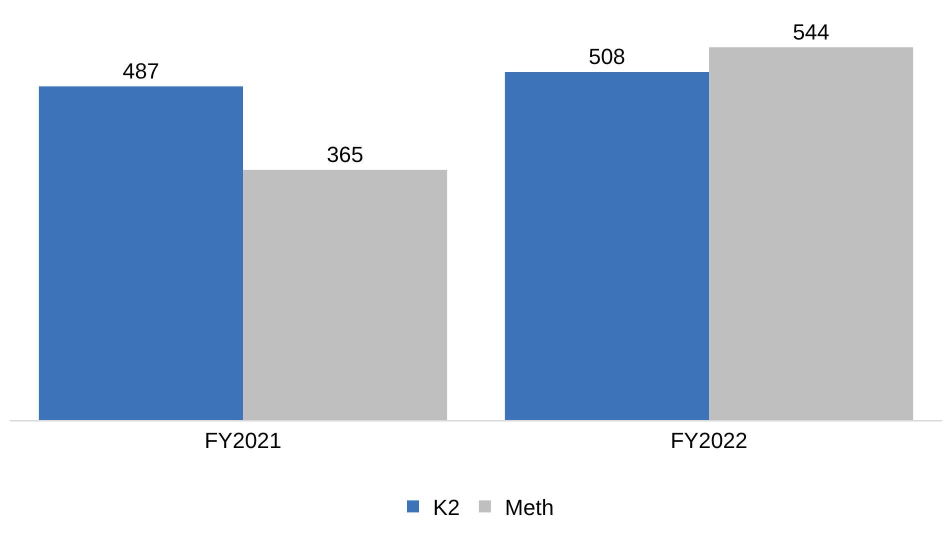 The height and width of the screenshot is (538, 952). What do you see at coordinates (529, 507) in the screenshot?
I see `legend-label: Meth` at bounding box center [529, 507].